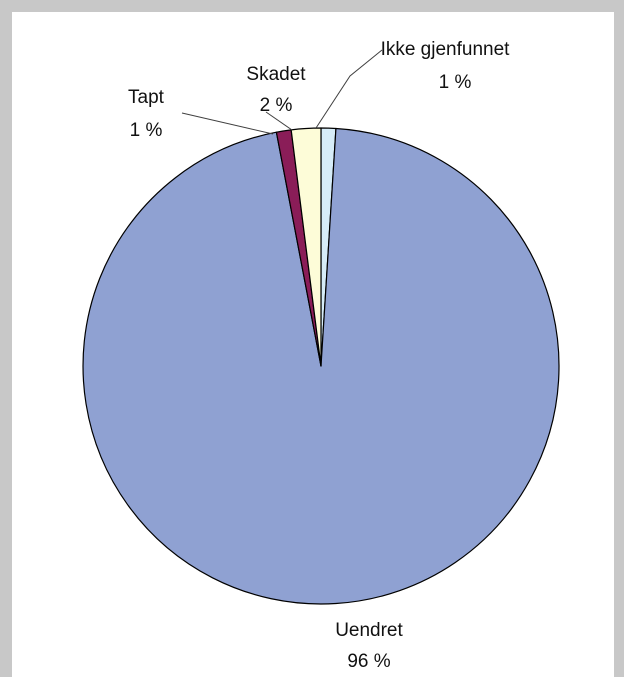 This screenshot has width=624, height=677. I want to click on label-uendret-name: Uendret, so click(369, 630).